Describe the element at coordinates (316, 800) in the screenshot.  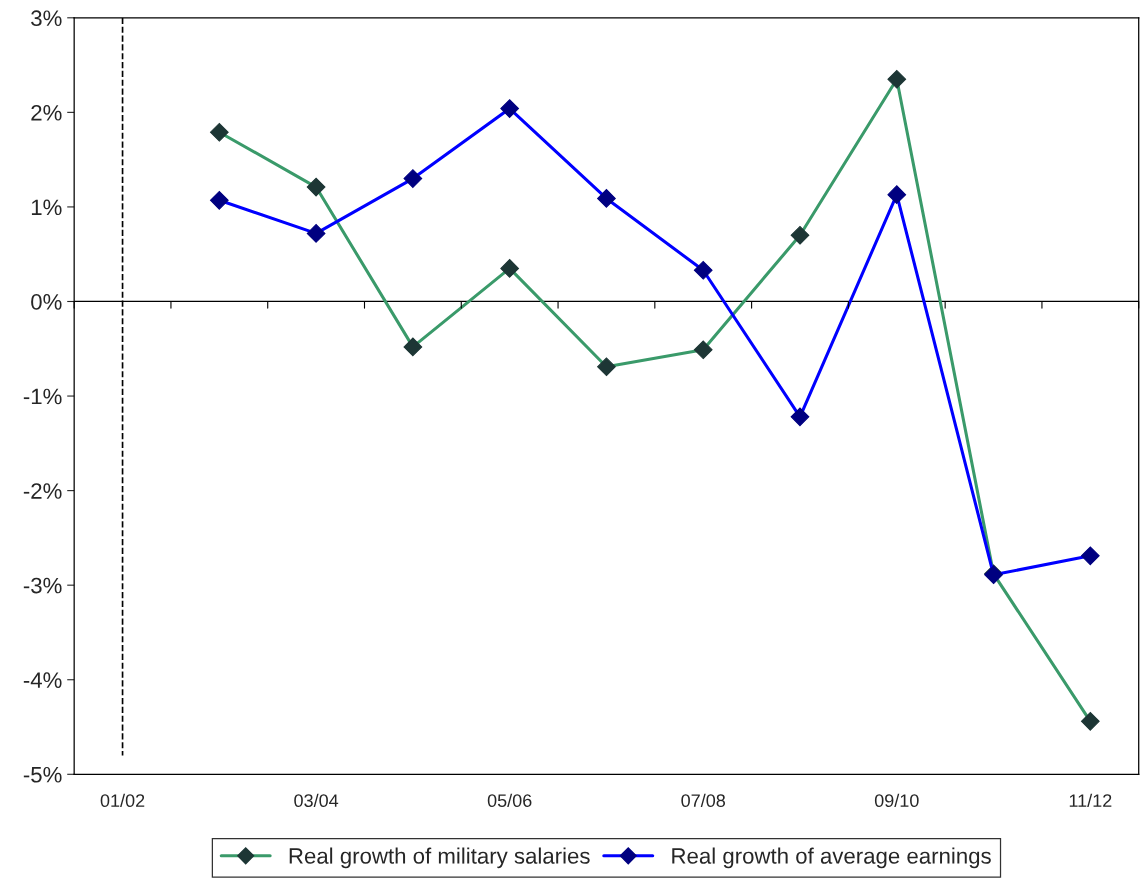
I see `x-tick-label: 03/04` at that location.